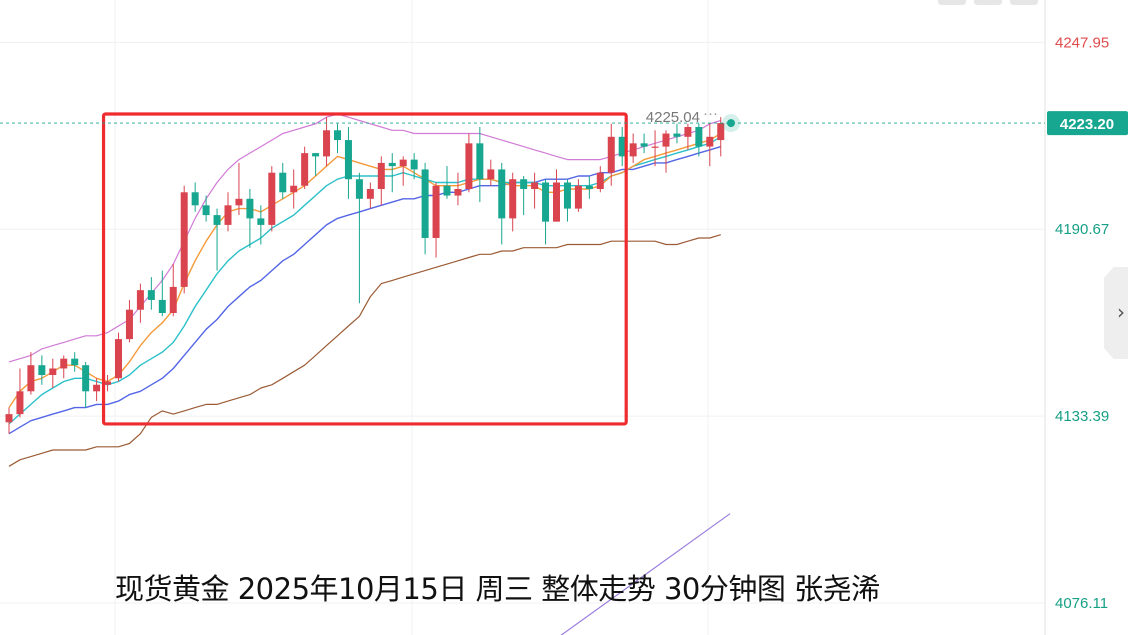  I want to click on moving-average-long-line, so click(645, 574).